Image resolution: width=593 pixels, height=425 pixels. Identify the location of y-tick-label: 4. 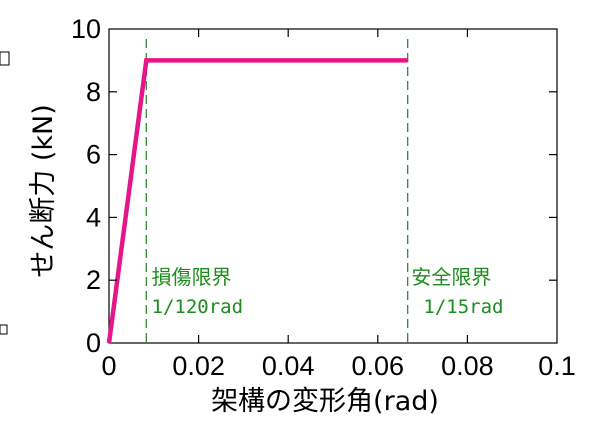
(93, 217).